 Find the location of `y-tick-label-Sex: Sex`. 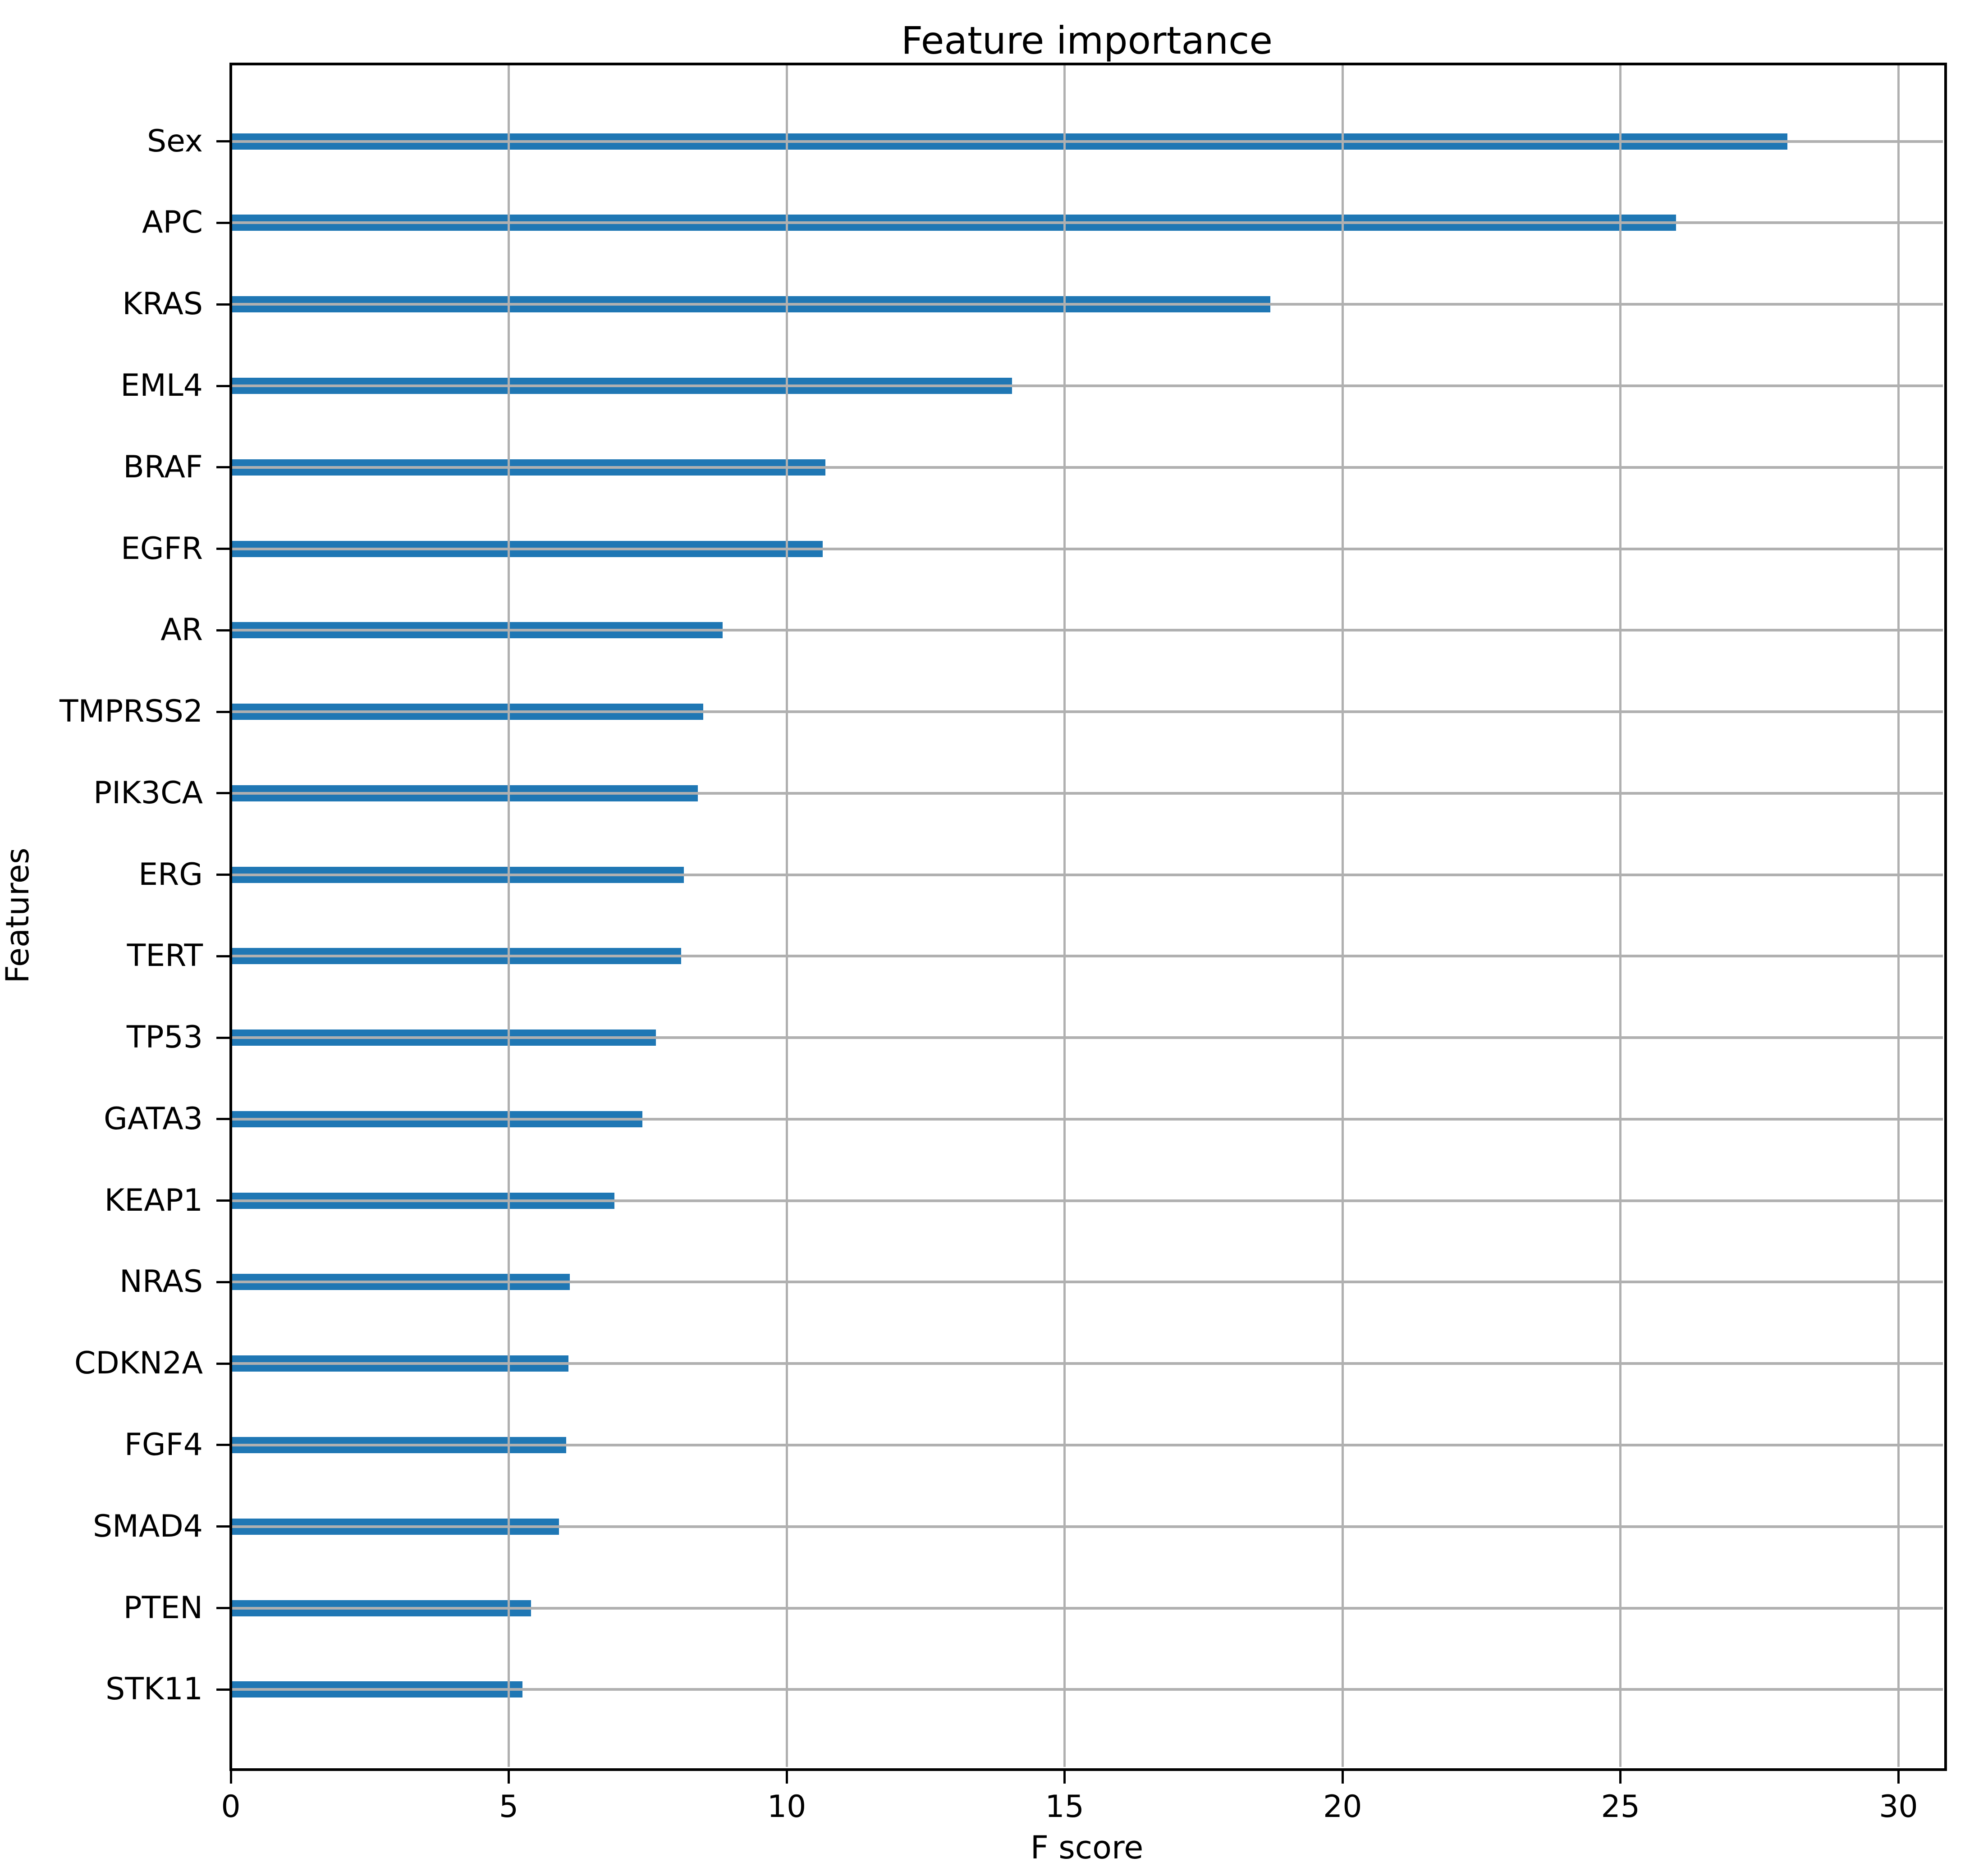

y-tick-label-Sex: Sex is located at coordinates (175, 141).